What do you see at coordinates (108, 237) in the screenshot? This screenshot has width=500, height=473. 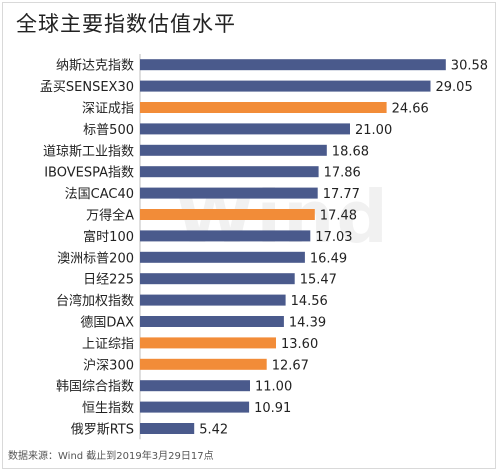 I see `category-label: 富时100` at bounding box center [108, 237].